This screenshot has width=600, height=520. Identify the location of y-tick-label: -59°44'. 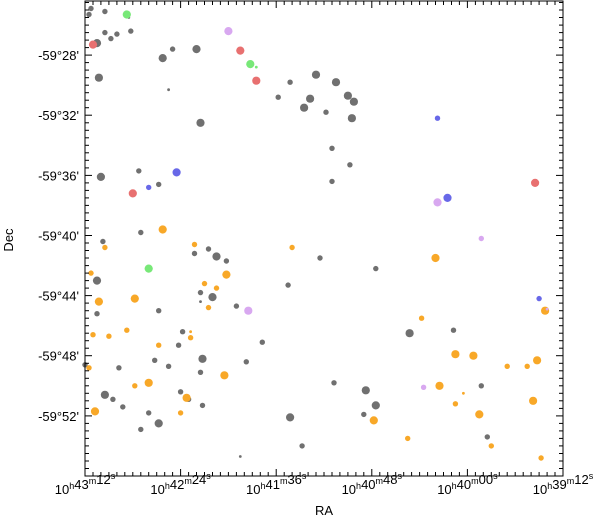
(58, 296).